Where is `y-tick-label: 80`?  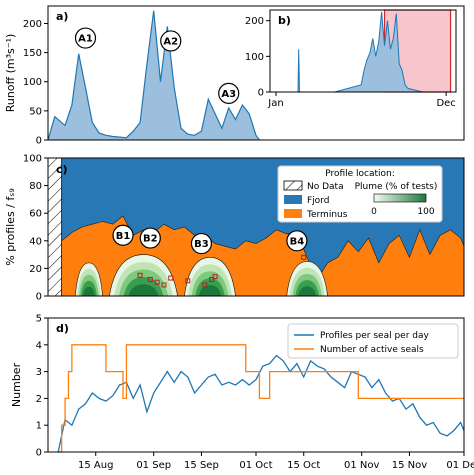 y-tick-label: 80 is located at coordinates (35, 186).